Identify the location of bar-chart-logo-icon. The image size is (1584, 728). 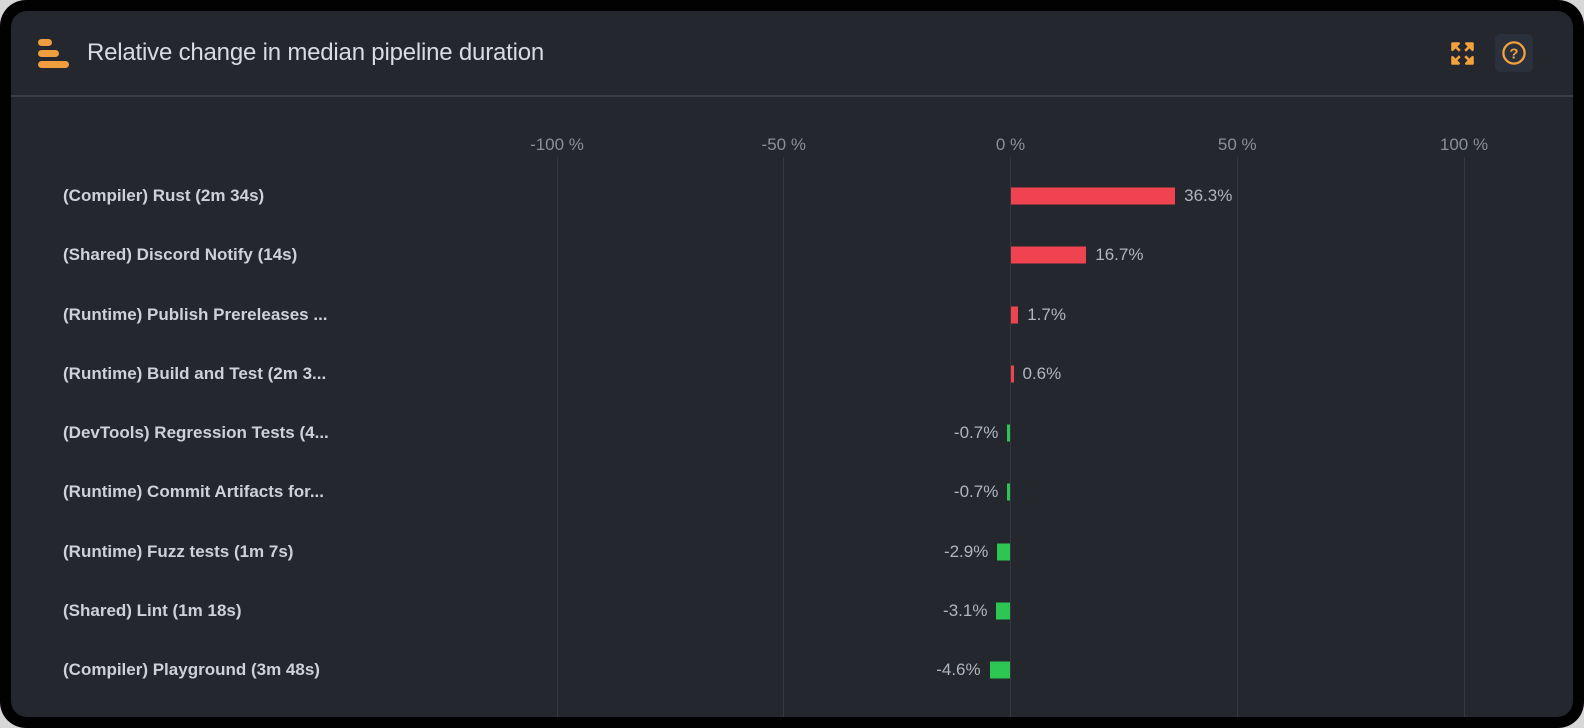
(53, 53).